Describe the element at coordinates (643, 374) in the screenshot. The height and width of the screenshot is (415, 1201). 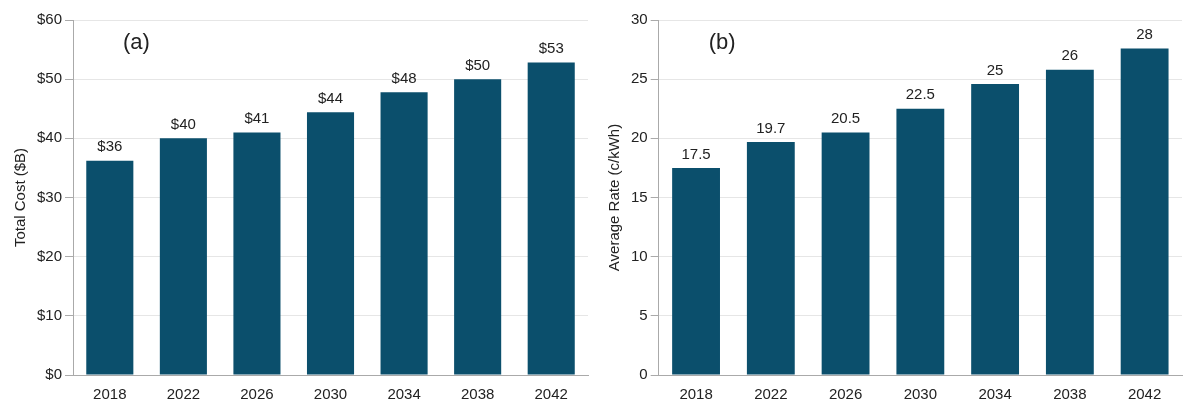
I see `y-tick-label: 0` at that location.